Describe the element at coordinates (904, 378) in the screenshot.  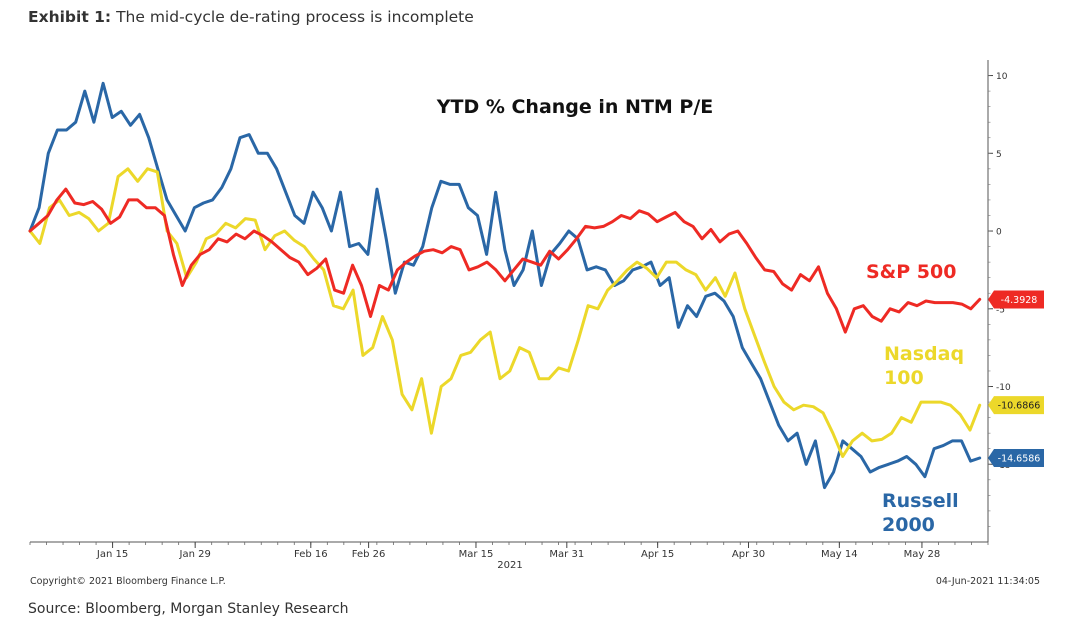
I see `series-label-nasdaq-100: 100` at that location.